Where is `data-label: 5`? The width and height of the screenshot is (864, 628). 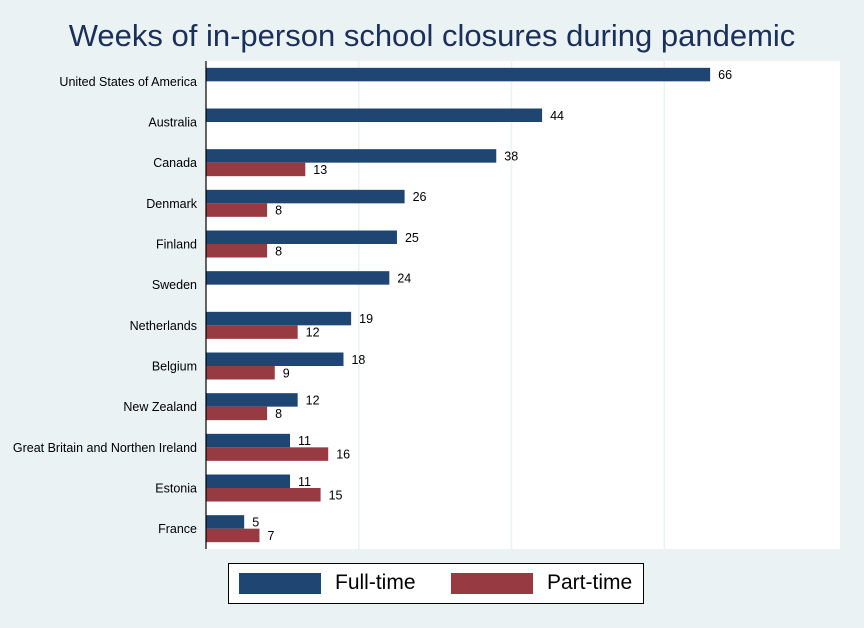
data-label: 5 is located at coordinates (255, 522).